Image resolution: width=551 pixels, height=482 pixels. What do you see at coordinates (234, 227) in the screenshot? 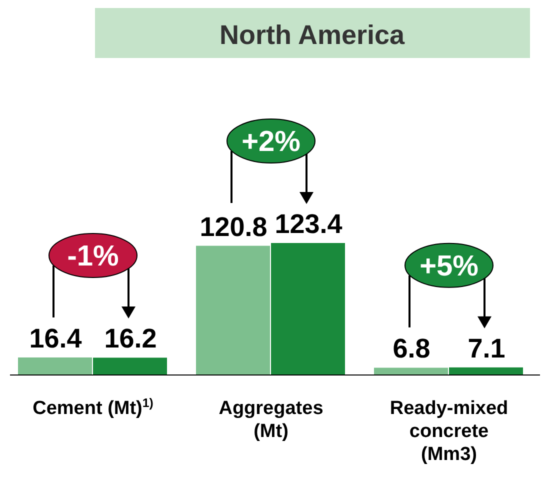
I see `data-label: 120.8` at bounding box center [234, 227].